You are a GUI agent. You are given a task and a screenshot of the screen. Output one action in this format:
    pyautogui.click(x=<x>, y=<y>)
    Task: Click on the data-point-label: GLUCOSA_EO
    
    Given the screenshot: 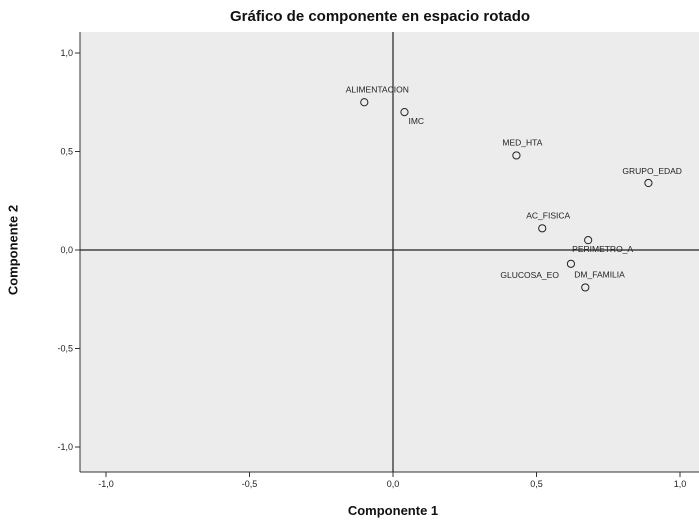 What is the action you would take?
    pyautogui.click(x=529, y=275)
    